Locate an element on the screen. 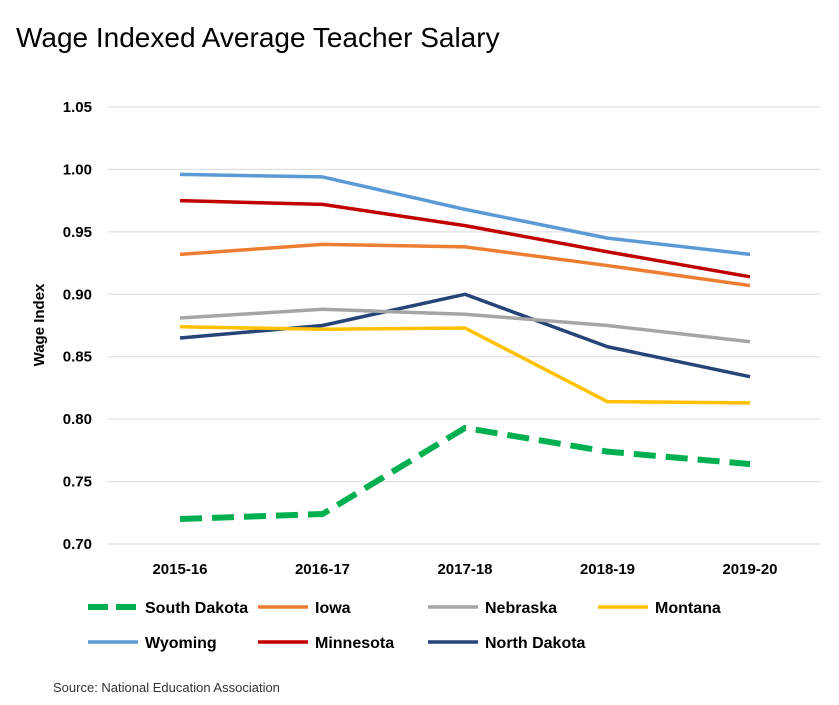 Image resolution: width=839 pixels, height=705 pixels. y-tick-labels: 0.70 0.75 0.80 0.85 0.90 0.95 1.00 1.05 is located at coordinates (77, 326).